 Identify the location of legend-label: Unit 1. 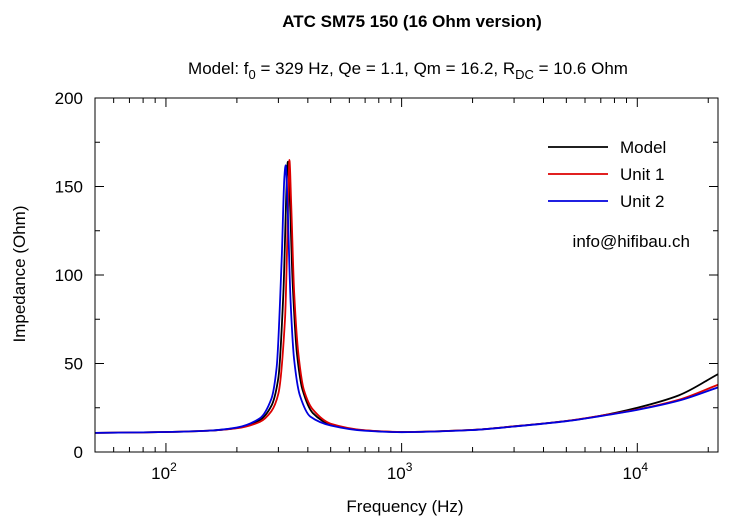
(642, 174).